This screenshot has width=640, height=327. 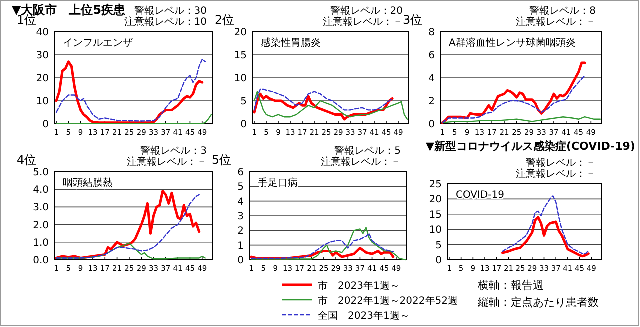 I want to click on chart-subtitle: 2位, so click(x=225, y=20).